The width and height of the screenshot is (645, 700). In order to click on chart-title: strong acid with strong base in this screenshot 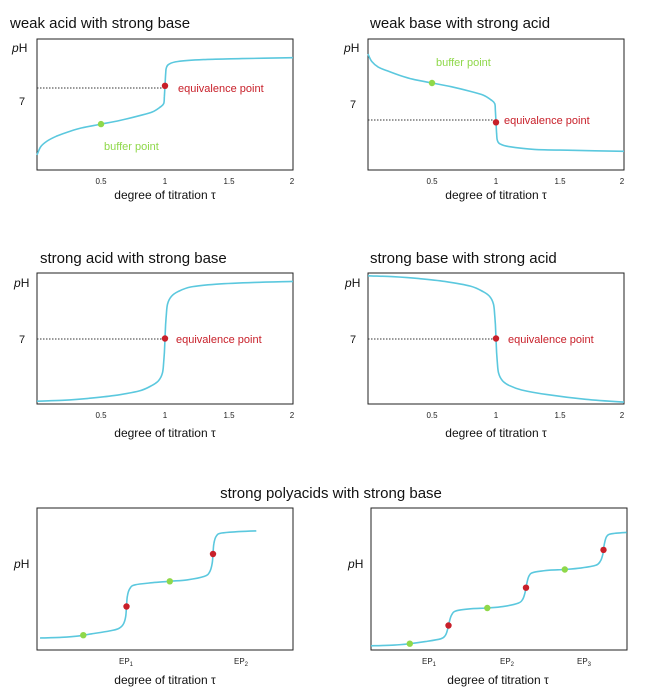, I will do `click(133, 258)`.